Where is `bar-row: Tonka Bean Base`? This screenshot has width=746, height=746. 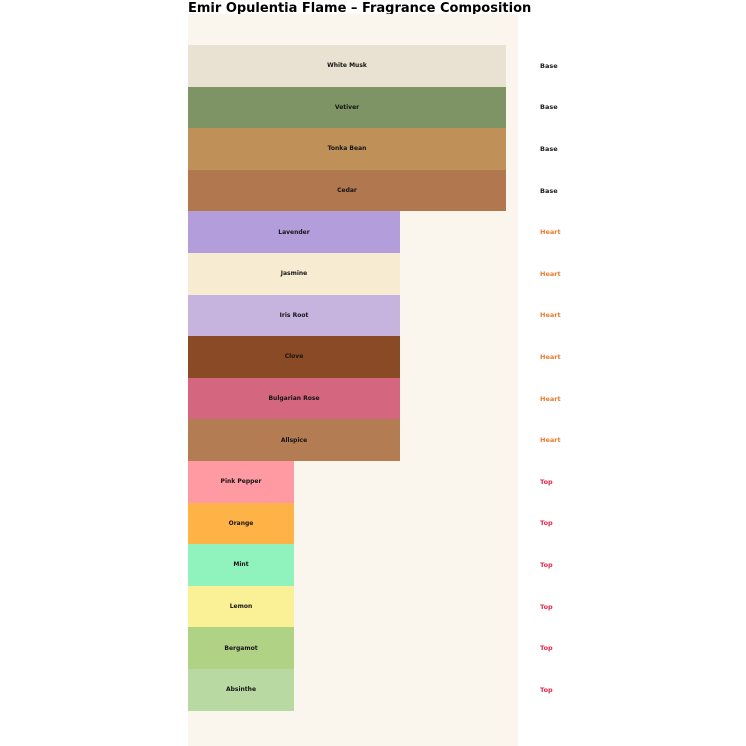 bar-row: Tonka Bean Base is located at coordinates (373, 149).